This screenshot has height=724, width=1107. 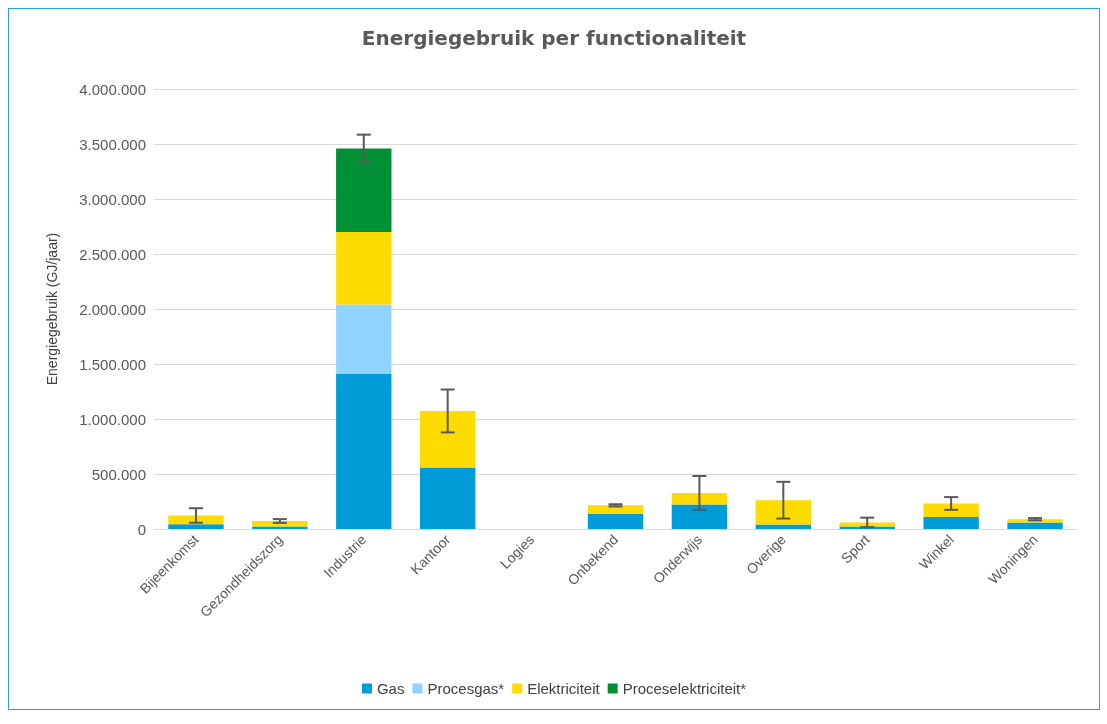 I want to click on y-tick-label: 500.000, so click(x=118, y=474).